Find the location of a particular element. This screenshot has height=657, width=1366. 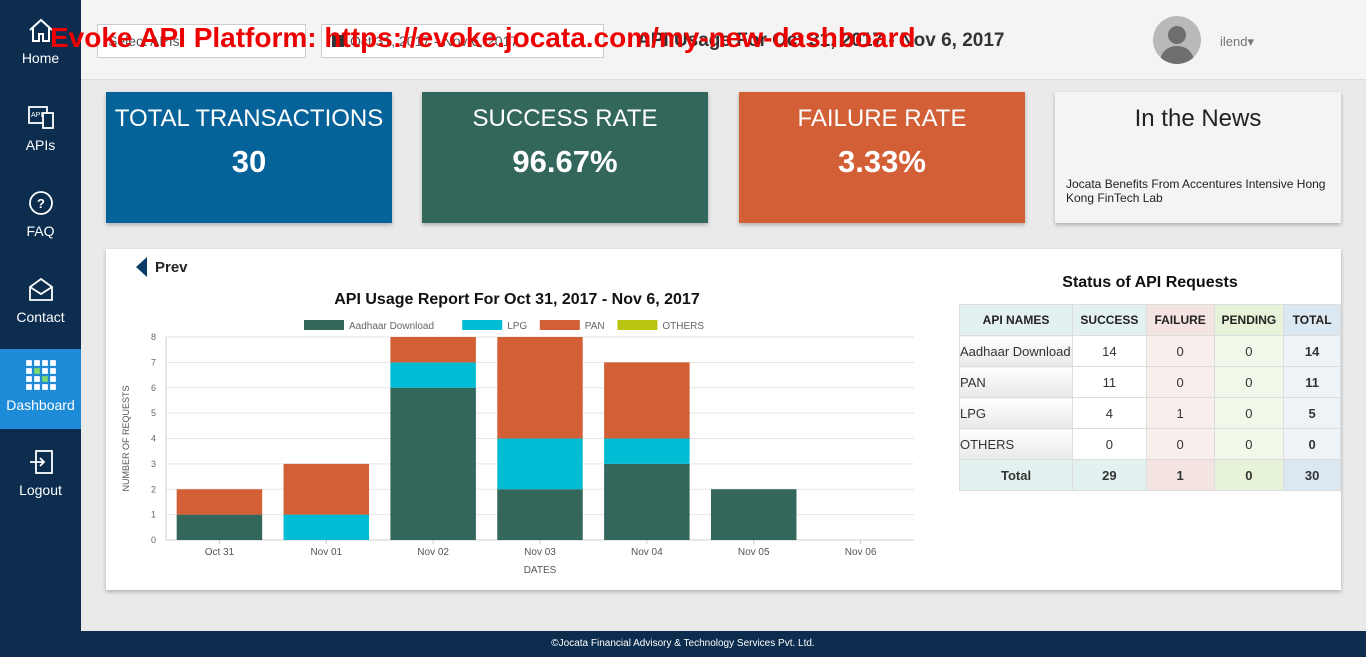

status-header-failure: FAILURE is located at coordinates (1180, 320).